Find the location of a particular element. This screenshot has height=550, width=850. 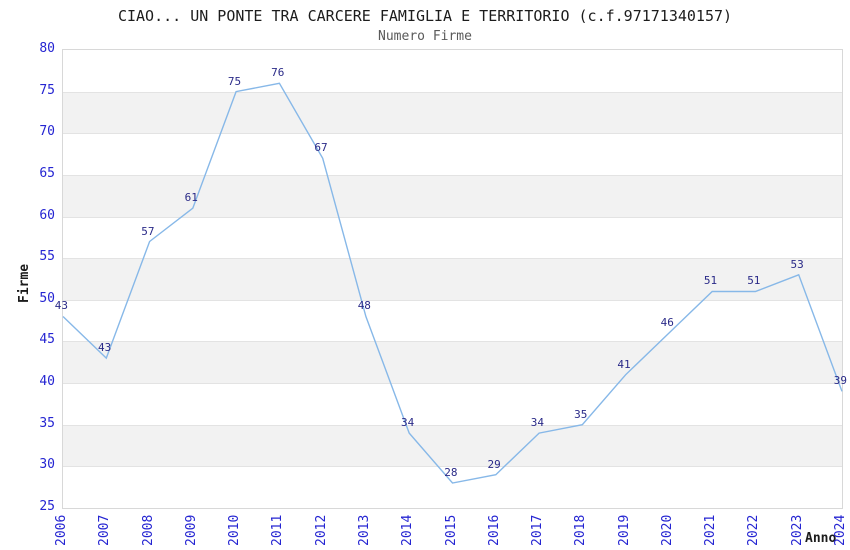

point-label: 46 is located at coordinates (667, 323).